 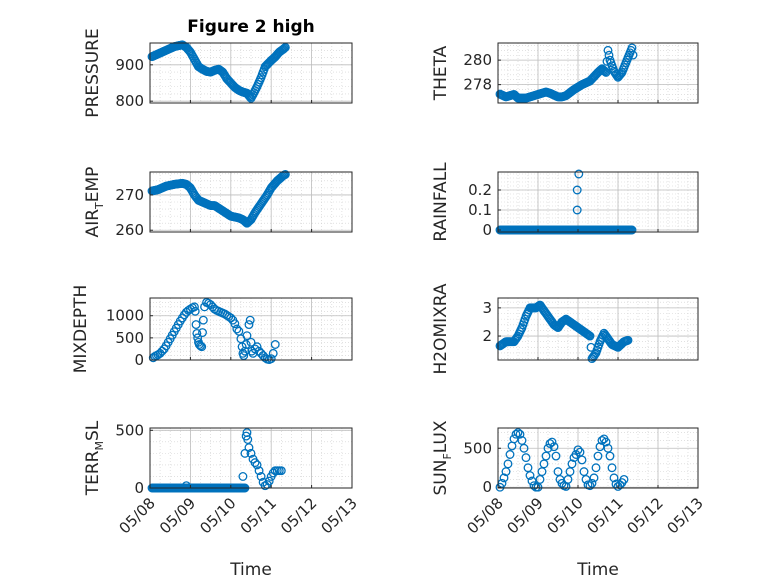 I want to click on y-axis-label: AIRTEMP, so click(x=94, y=202).